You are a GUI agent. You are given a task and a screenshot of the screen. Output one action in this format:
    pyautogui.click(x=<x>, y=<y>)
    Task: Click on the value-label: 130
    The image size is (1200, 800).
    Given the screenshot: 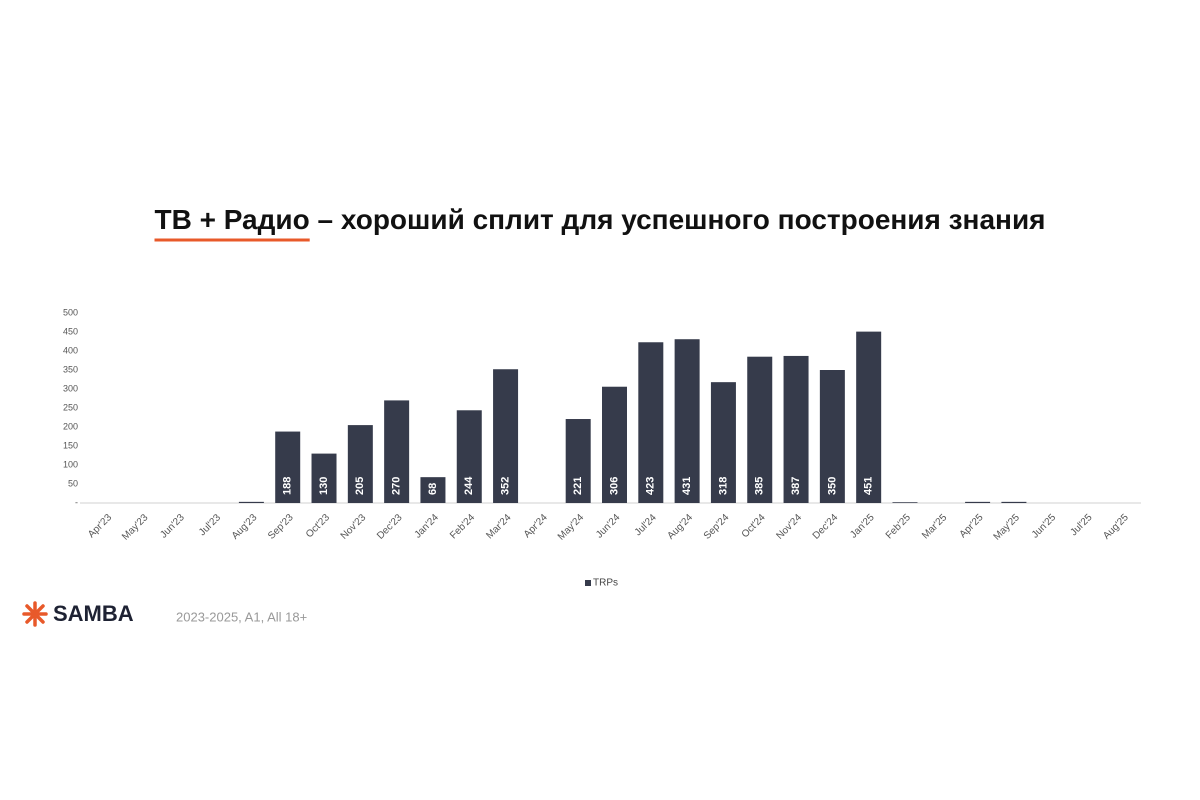 What is the action you would take?
    pyautogui.click(x=324, y=486)
    